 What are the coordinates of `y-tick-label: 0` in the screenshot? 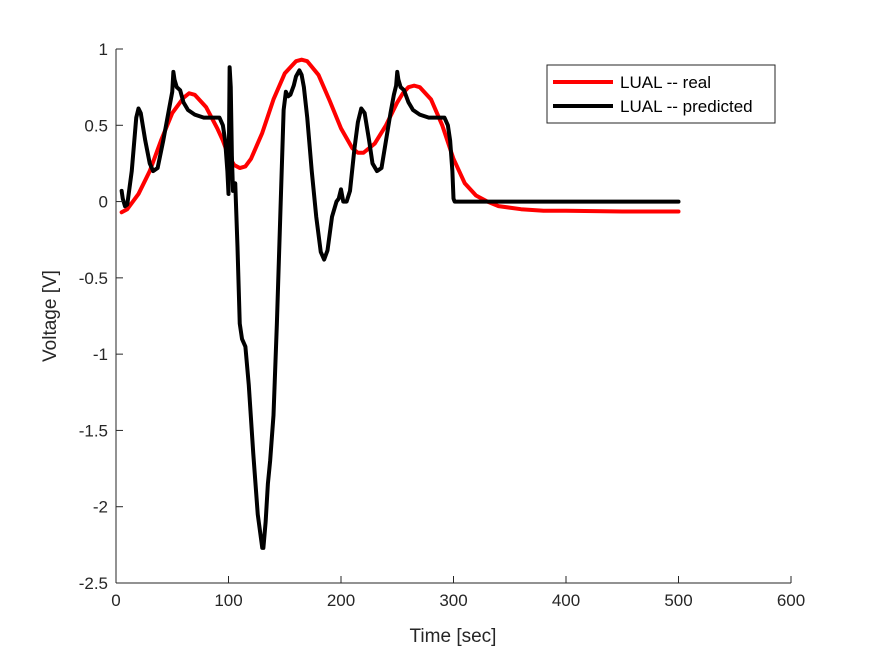 It's located at (103, 202).